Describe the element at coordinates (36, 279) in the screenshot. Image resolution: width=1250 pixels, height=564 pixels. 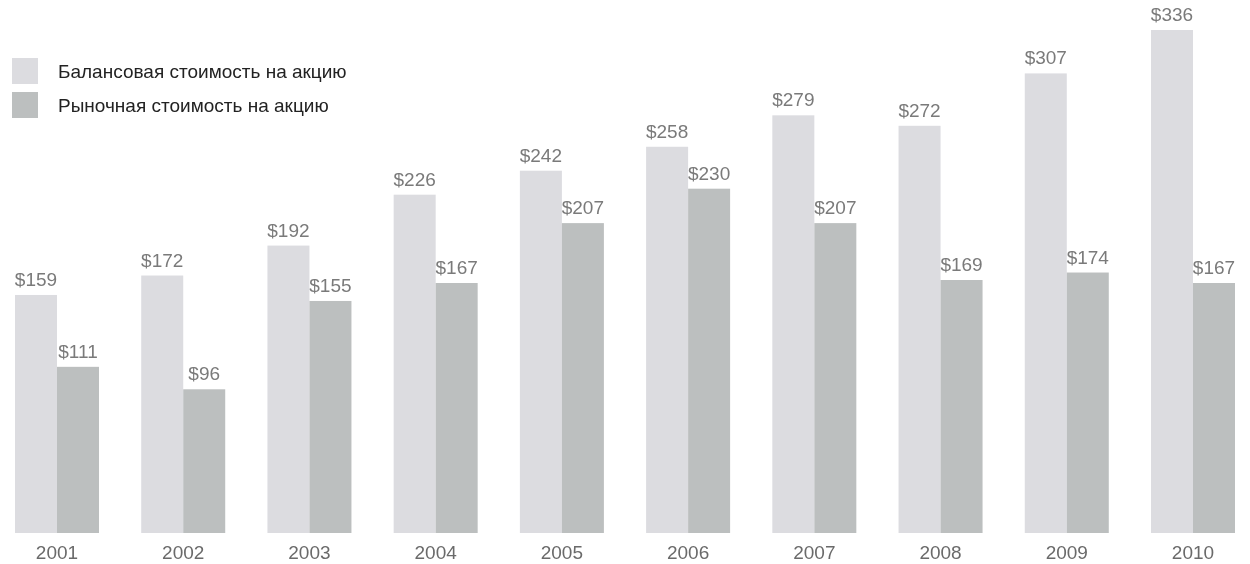
I see `data-label: $159` at that location.